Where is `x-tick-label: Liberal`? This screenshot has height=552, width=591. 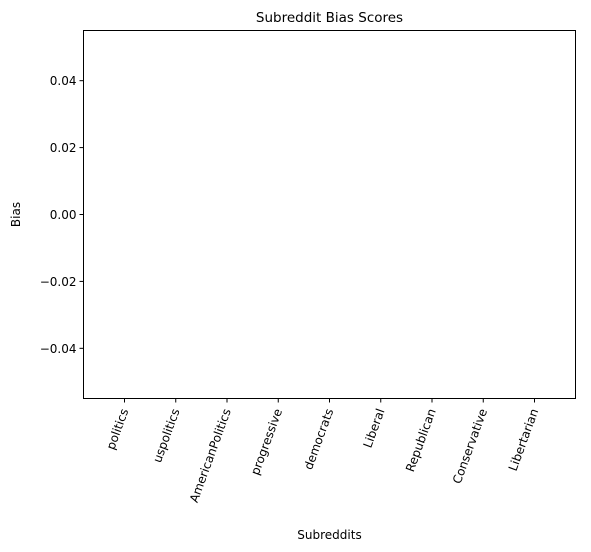 x-tick-label: Liberal is located at coordinates (374, 428).